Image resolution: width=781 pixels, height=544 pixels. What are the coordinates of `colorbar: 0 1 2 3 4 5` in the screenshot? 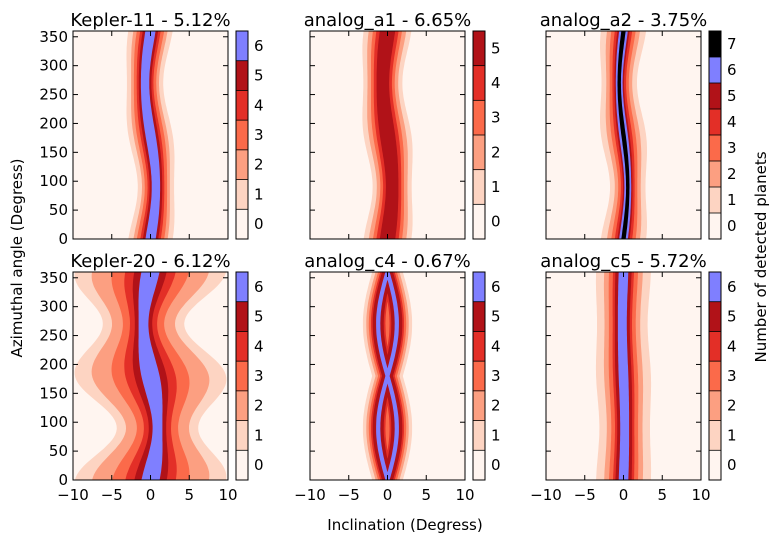 It's located at (486, 135).